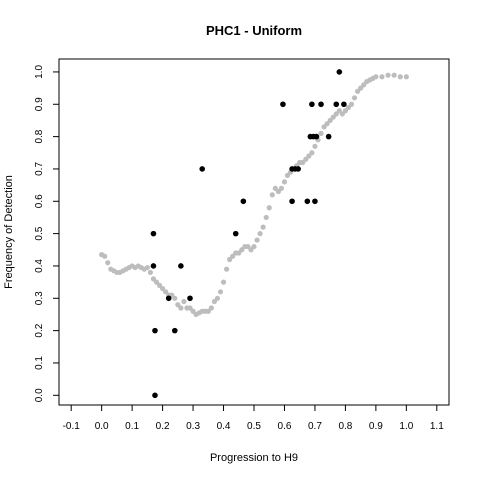  Describe the element at coordinates (254, 30) in the screenshot. I see `chart-title: PHC1 - Uniform` at that location.